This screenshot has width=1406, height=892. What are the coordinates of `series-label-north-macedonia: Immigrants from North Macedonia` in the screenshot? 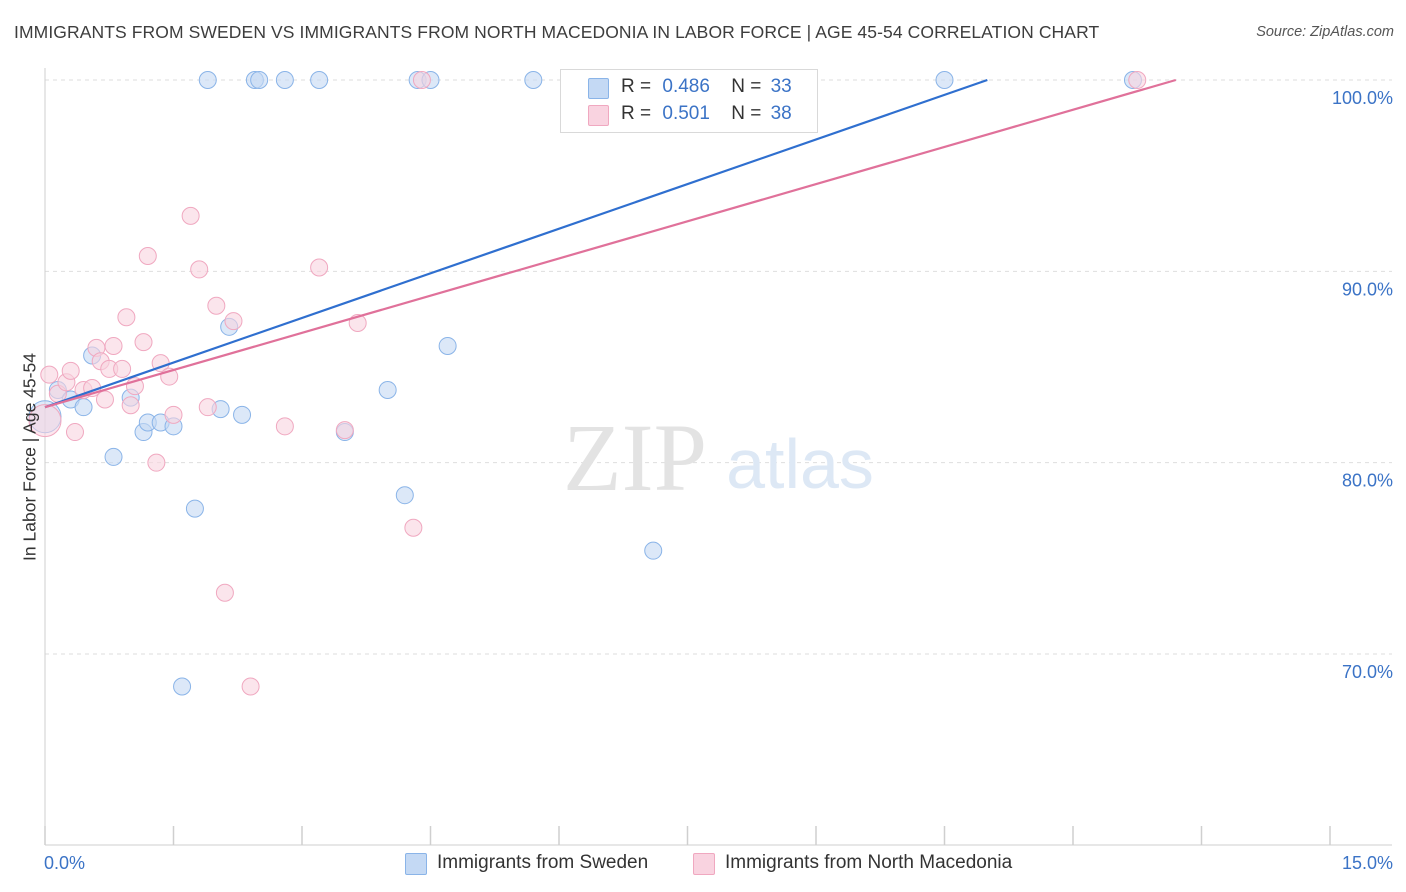 It's located at (869, 862).